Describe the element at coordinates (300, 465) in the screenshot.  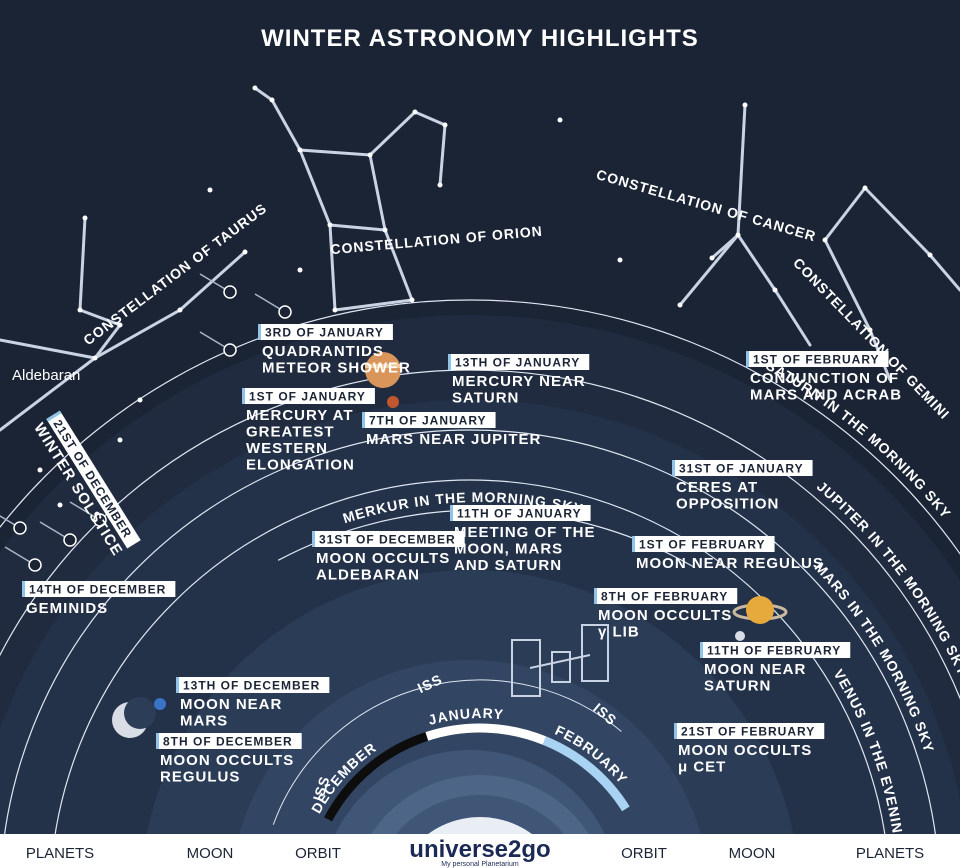
I see `event-text: ELONGATION` at that location.